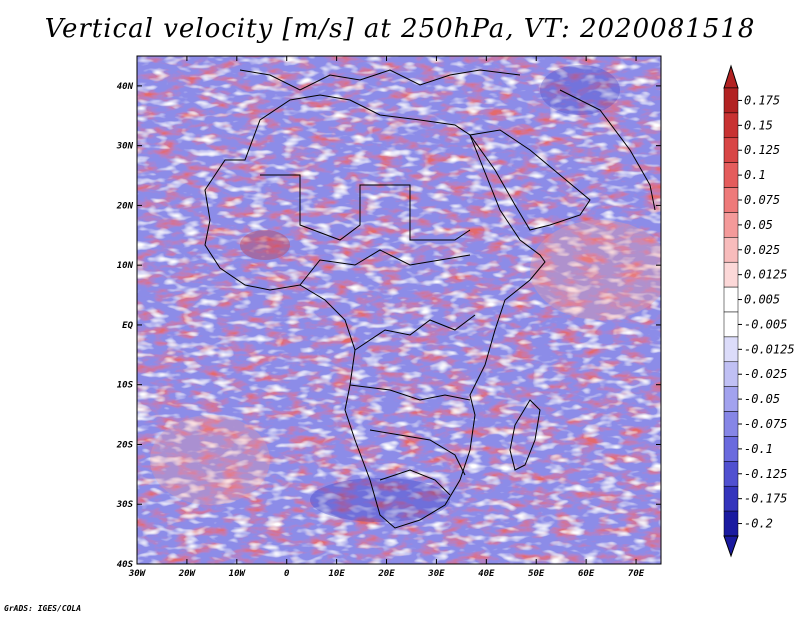  What do you see at coordinates (287, 574) in the screenshot?
I see `lon-tick-label: 0` at bounding box center [287, 574].